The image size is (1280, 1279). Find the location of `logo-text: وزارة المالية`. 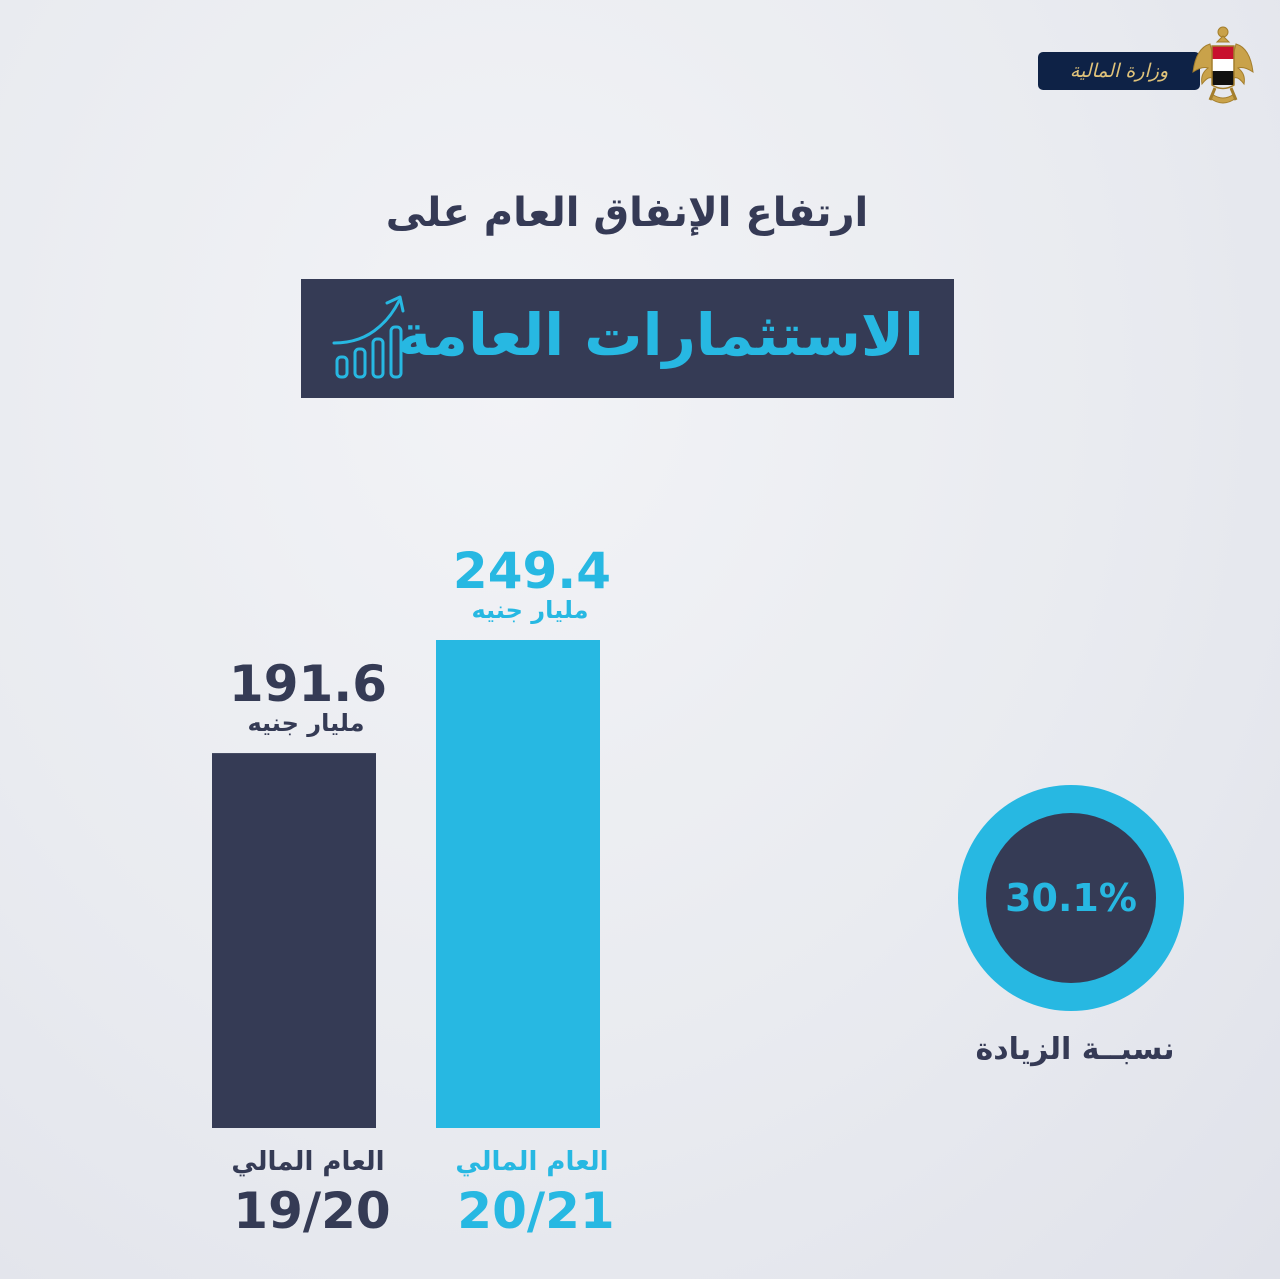

logo-text: وزارة المالية is located at coordinates (1119, 71).